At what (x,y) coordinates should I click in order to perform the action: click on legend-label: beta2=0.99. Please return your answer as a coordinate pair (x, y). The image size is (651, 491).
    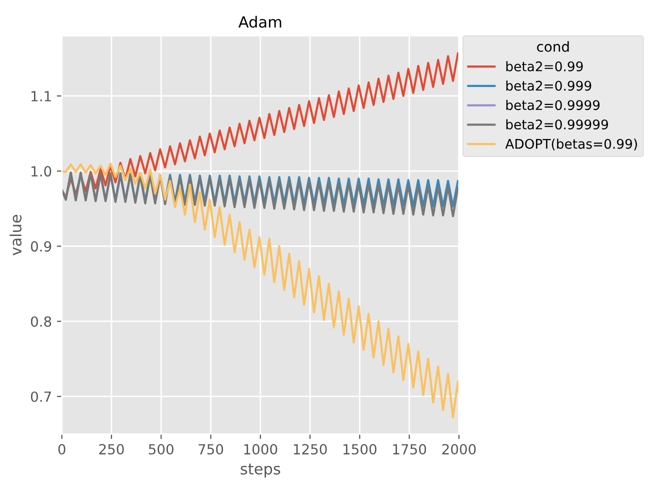
    Looking at the image, I should click on (544, 66).